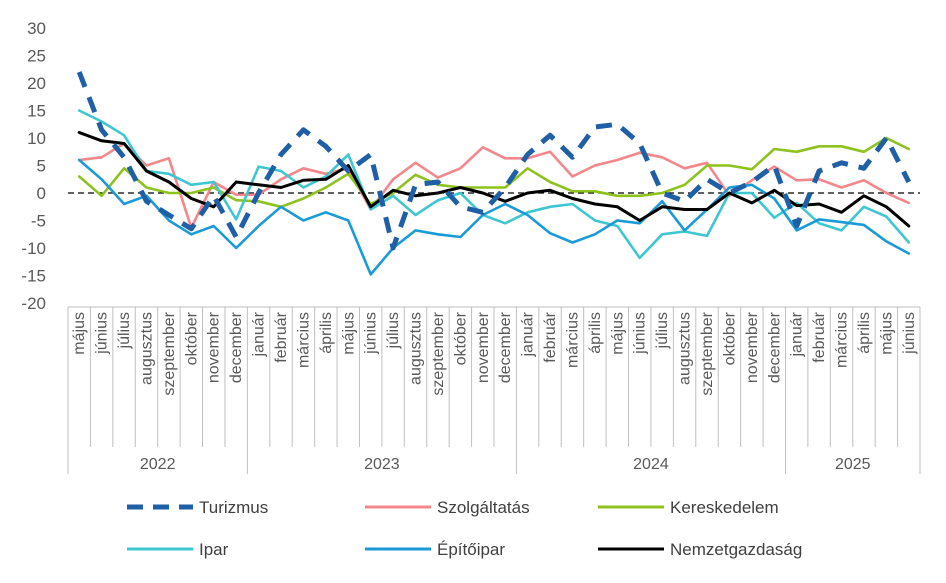 The width and height of the screenshot is (946, 583). Describe the element at coordinates (233, 507) in the screenshot. I see `legend-label-0: Turizmus` at that location.